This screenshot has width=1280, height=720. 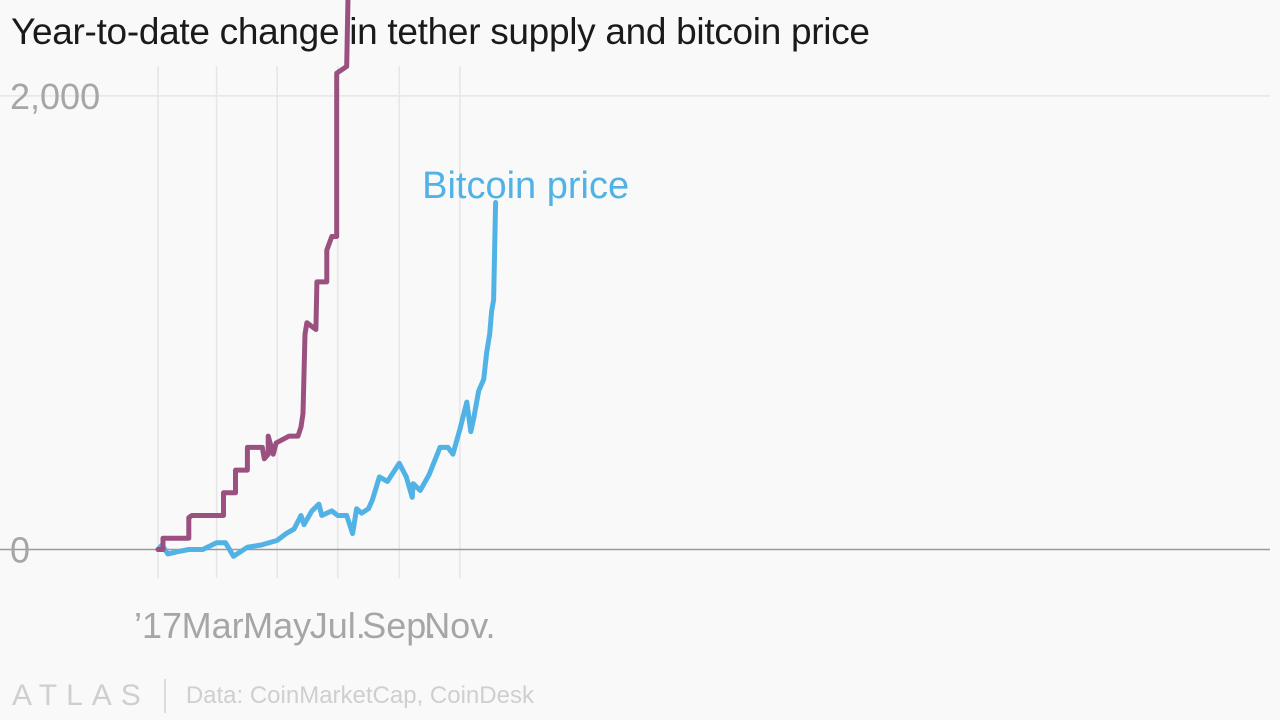 What do you see at coordinates (359, 695) in the screenshot?
I see `source-note: Data: CoinMarketCap, CoinDesk` at bounding box center [359, 695].